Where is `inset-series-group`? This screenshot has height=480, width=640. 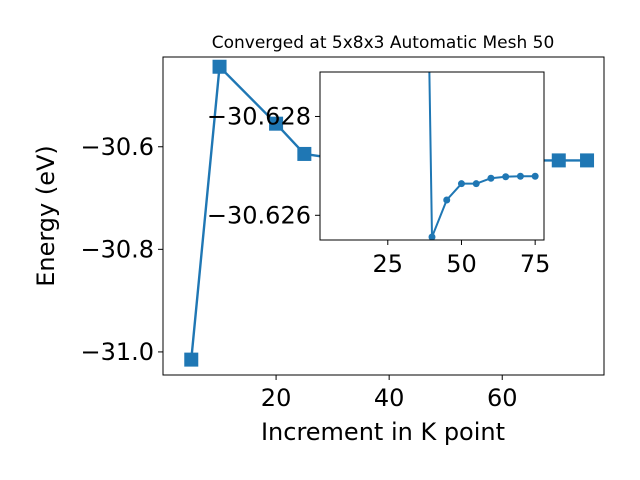 inset-series-group is located at coordinates (483, 156).